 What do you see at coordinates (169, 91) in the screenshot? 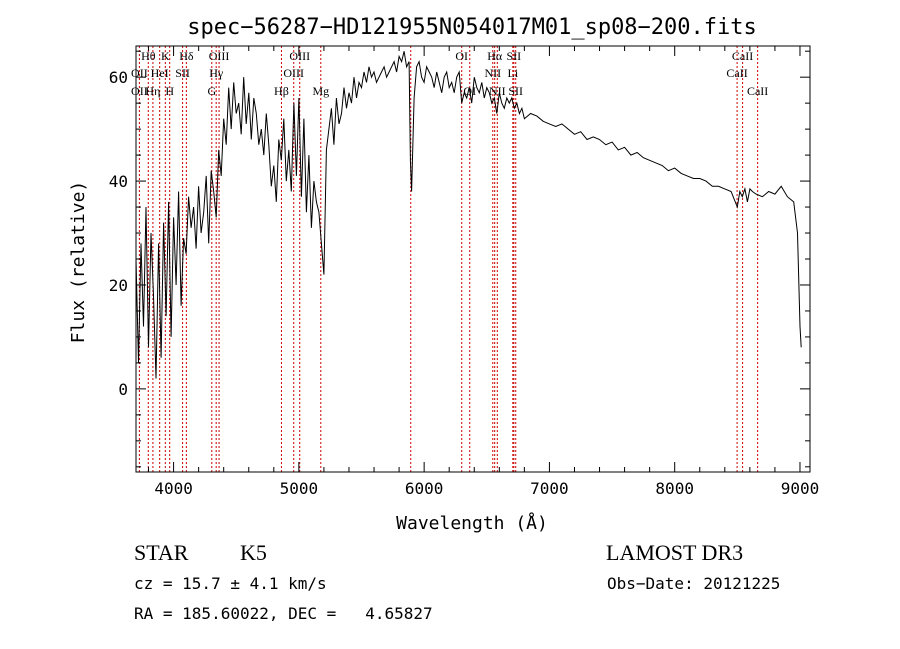
I see `spectral-line-label: H` at bounding box center [169, 91].